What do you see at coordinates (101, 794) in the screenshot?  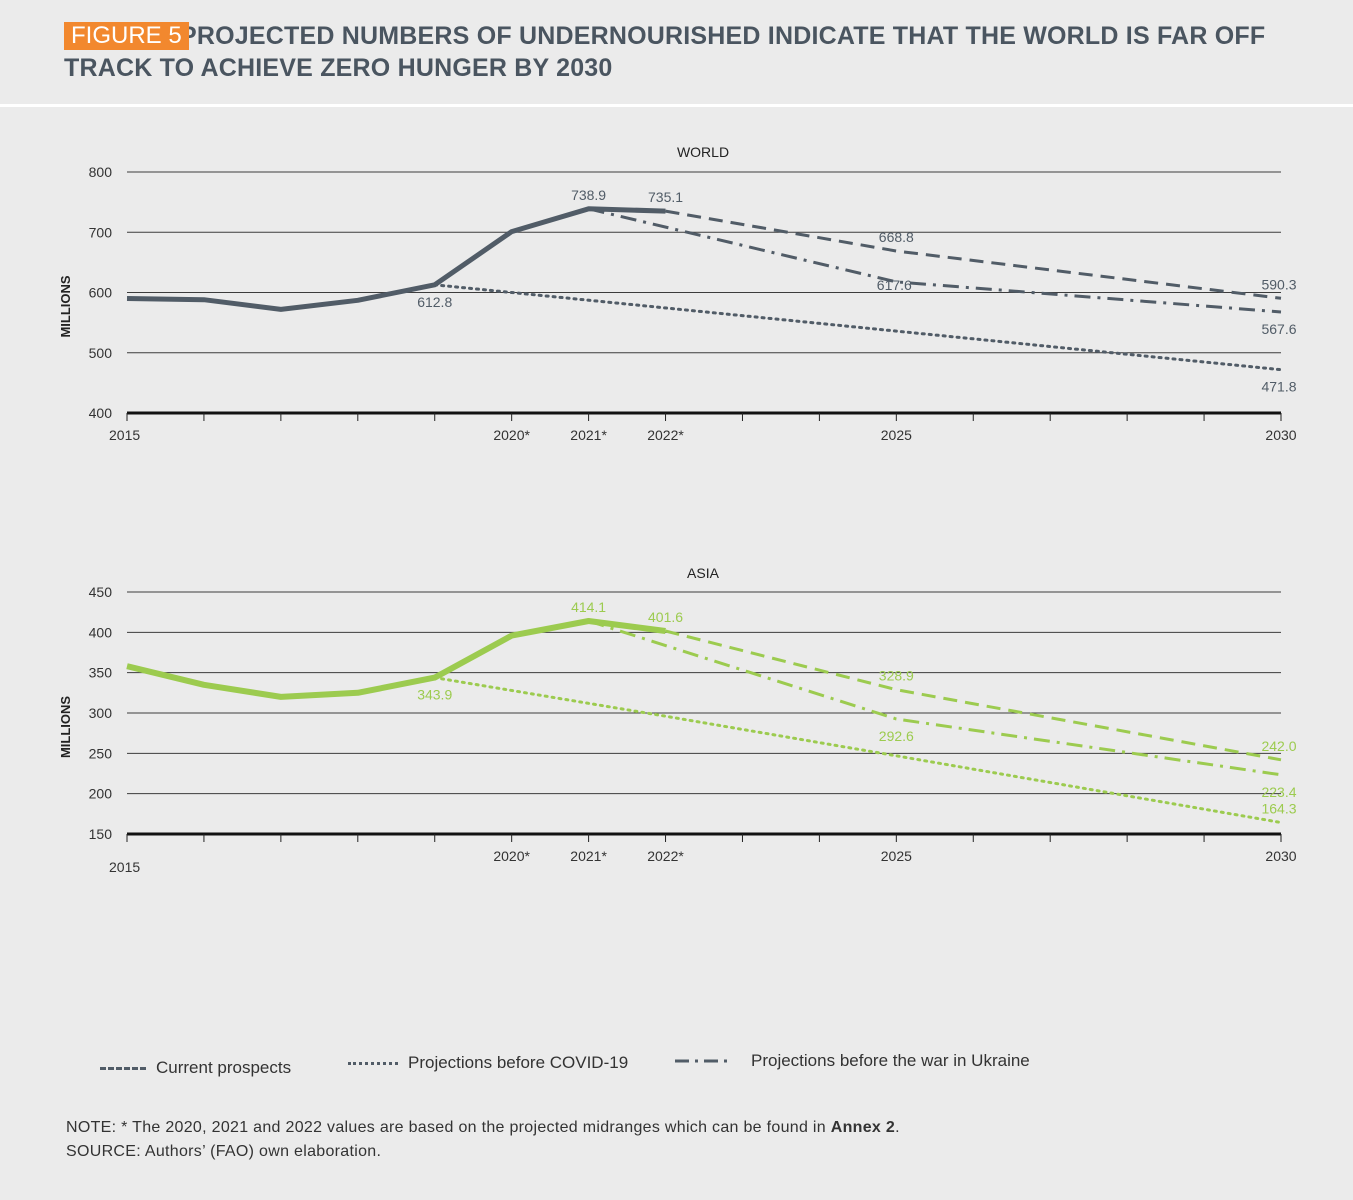 I see `asia-ytick-label: 200` at bounding box center [101, 794].